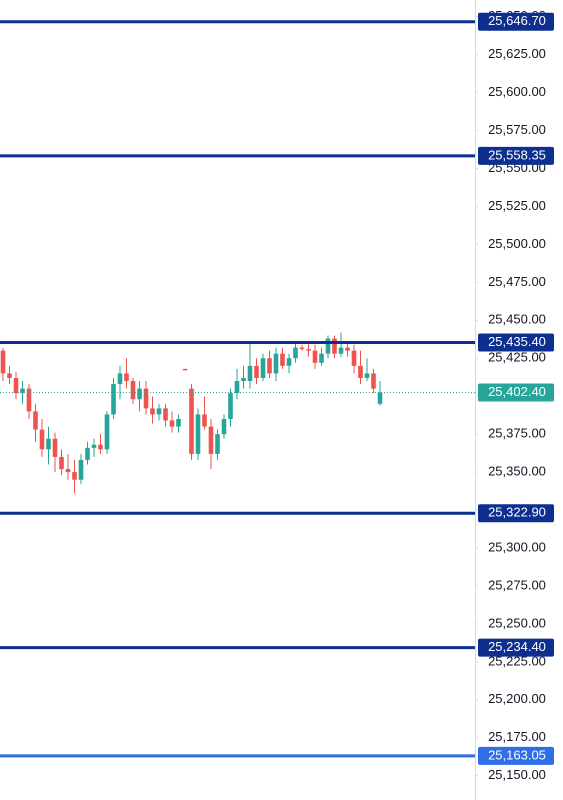 This screenshot has height=800, width=563. I want to click on level-label: 25,322.90, so click(517, 512).